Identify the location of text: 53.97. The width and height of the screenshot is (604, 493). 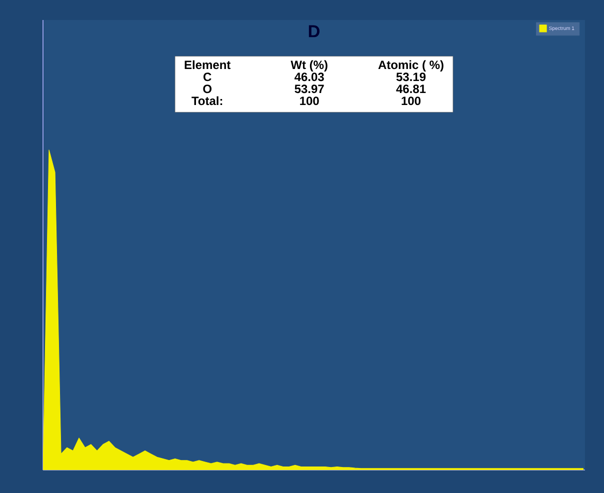
(309, 89).